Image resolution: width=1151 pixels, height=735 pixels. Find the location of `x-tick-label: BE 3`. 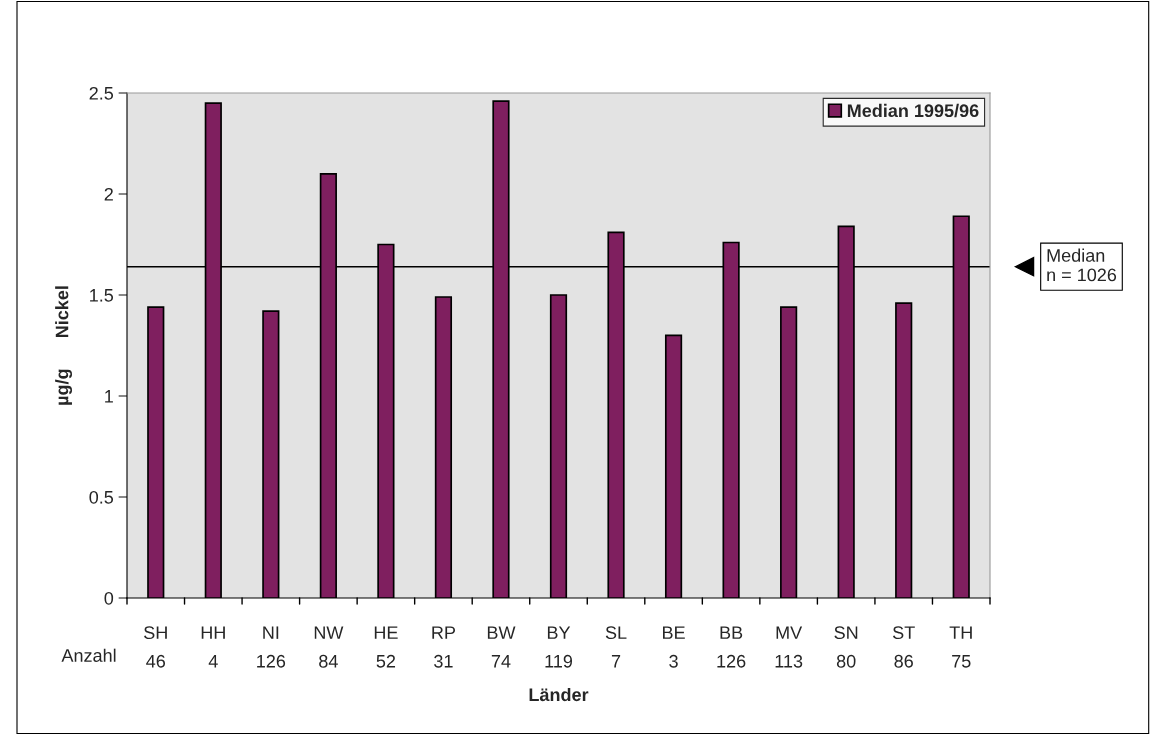

x-tick-label: BE 3 is located at coordinates (674, 647).